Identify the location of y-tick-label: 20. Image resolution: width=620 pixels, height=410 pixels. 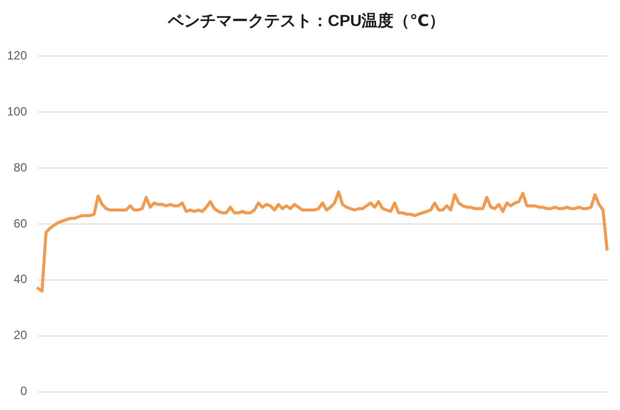
(21, 335).